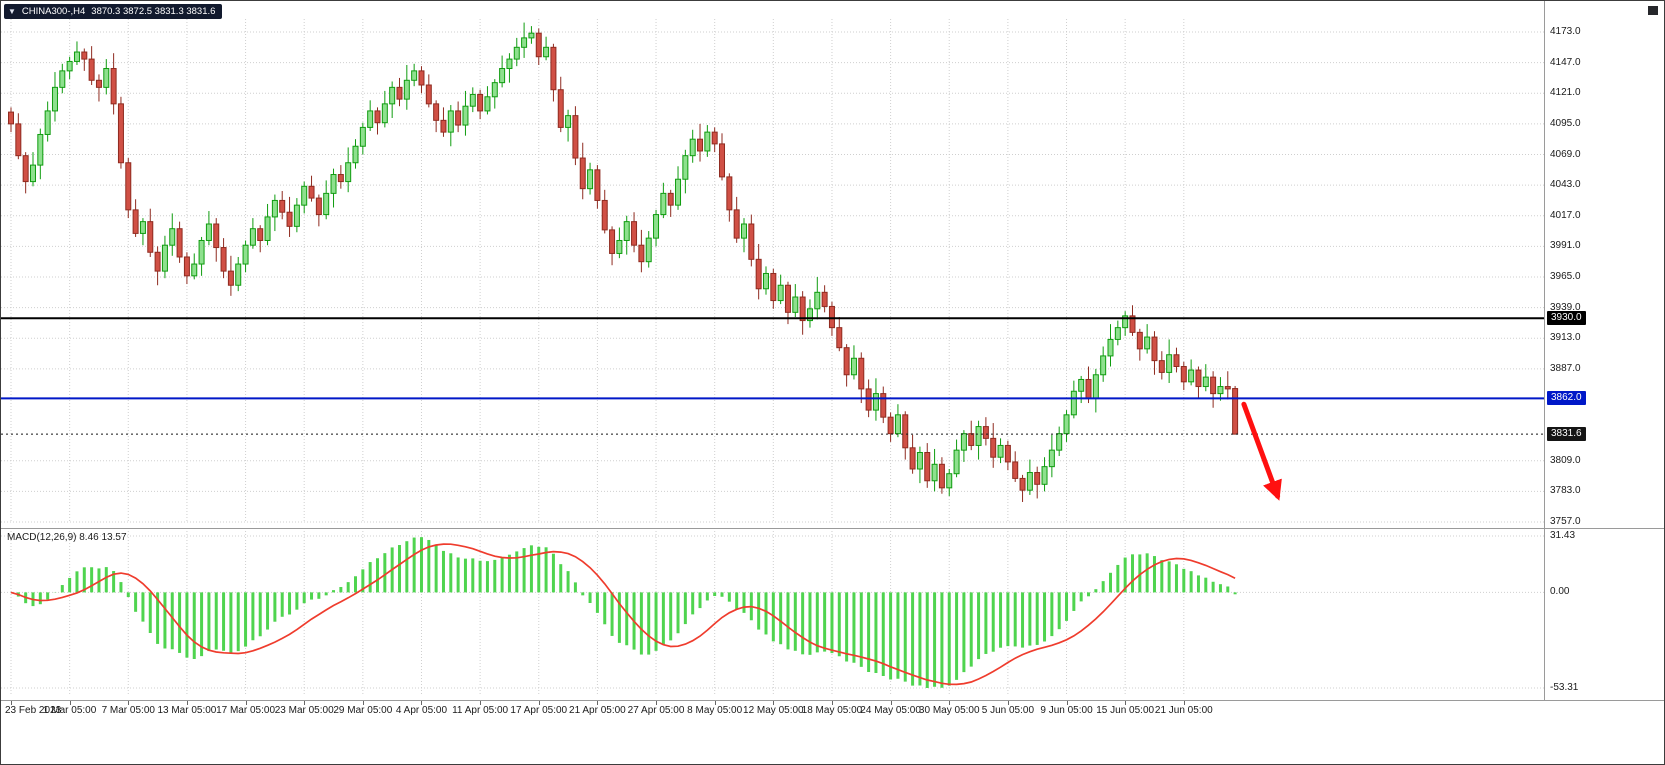 The height and width of the screenshot is (765, 1665). I want to click on time-tick-label: 1 Mar 05:00, so click(69, 710).